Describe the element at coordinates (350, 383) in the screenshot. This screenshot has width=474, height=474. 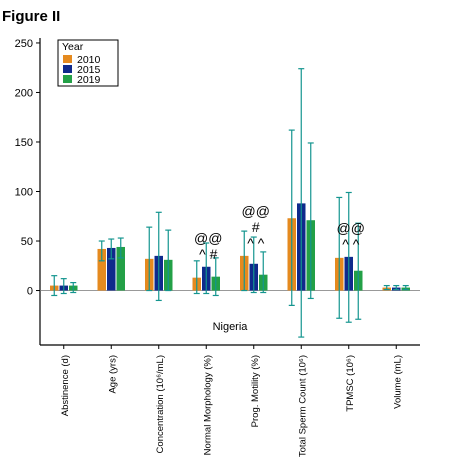
I see `x-tick-label: TPMSC (10⁶)` at that location.